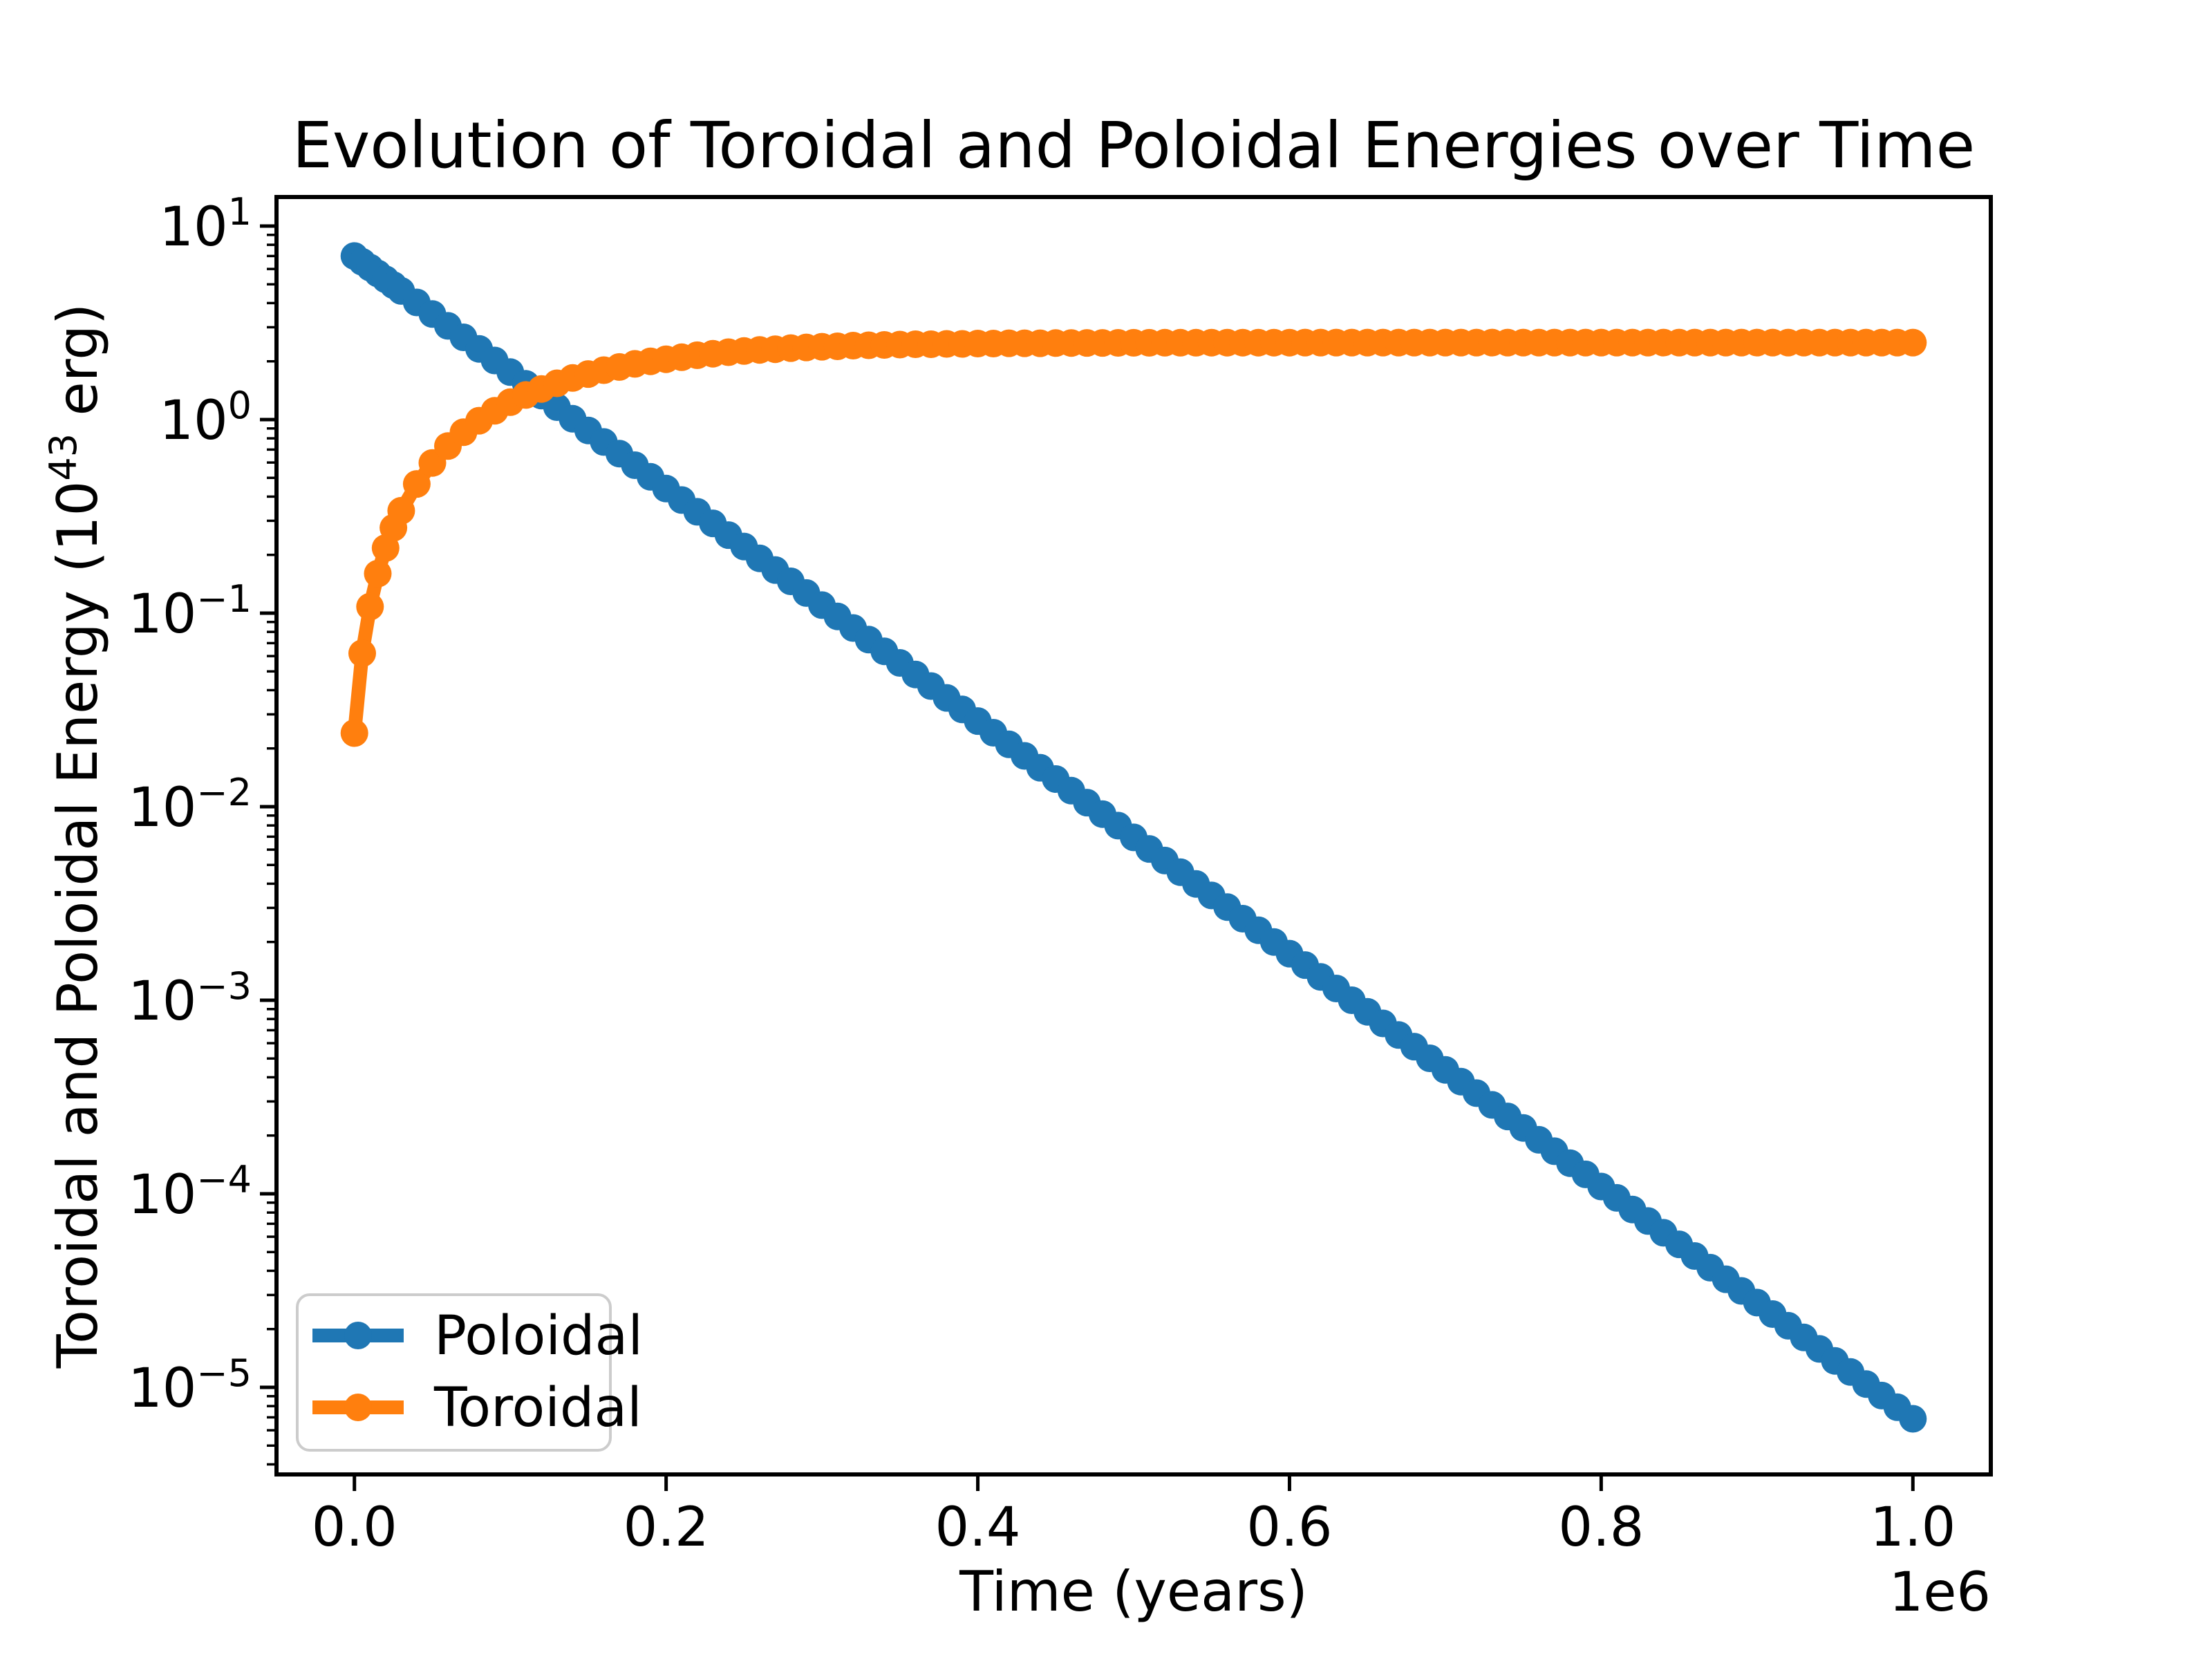 The image size is (2212, 1659). What do you see at coordinates (1289, 1528) in the screenshot?
I see `x-tick-label: 0.6` at bounding box center [1289, 1528].